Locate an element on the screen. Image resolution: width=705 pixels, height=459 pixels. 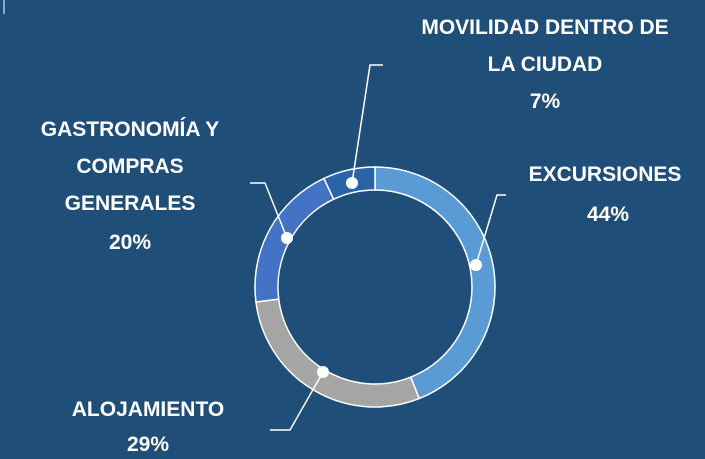
value-label: 20% is located at coordinates (130, 242).